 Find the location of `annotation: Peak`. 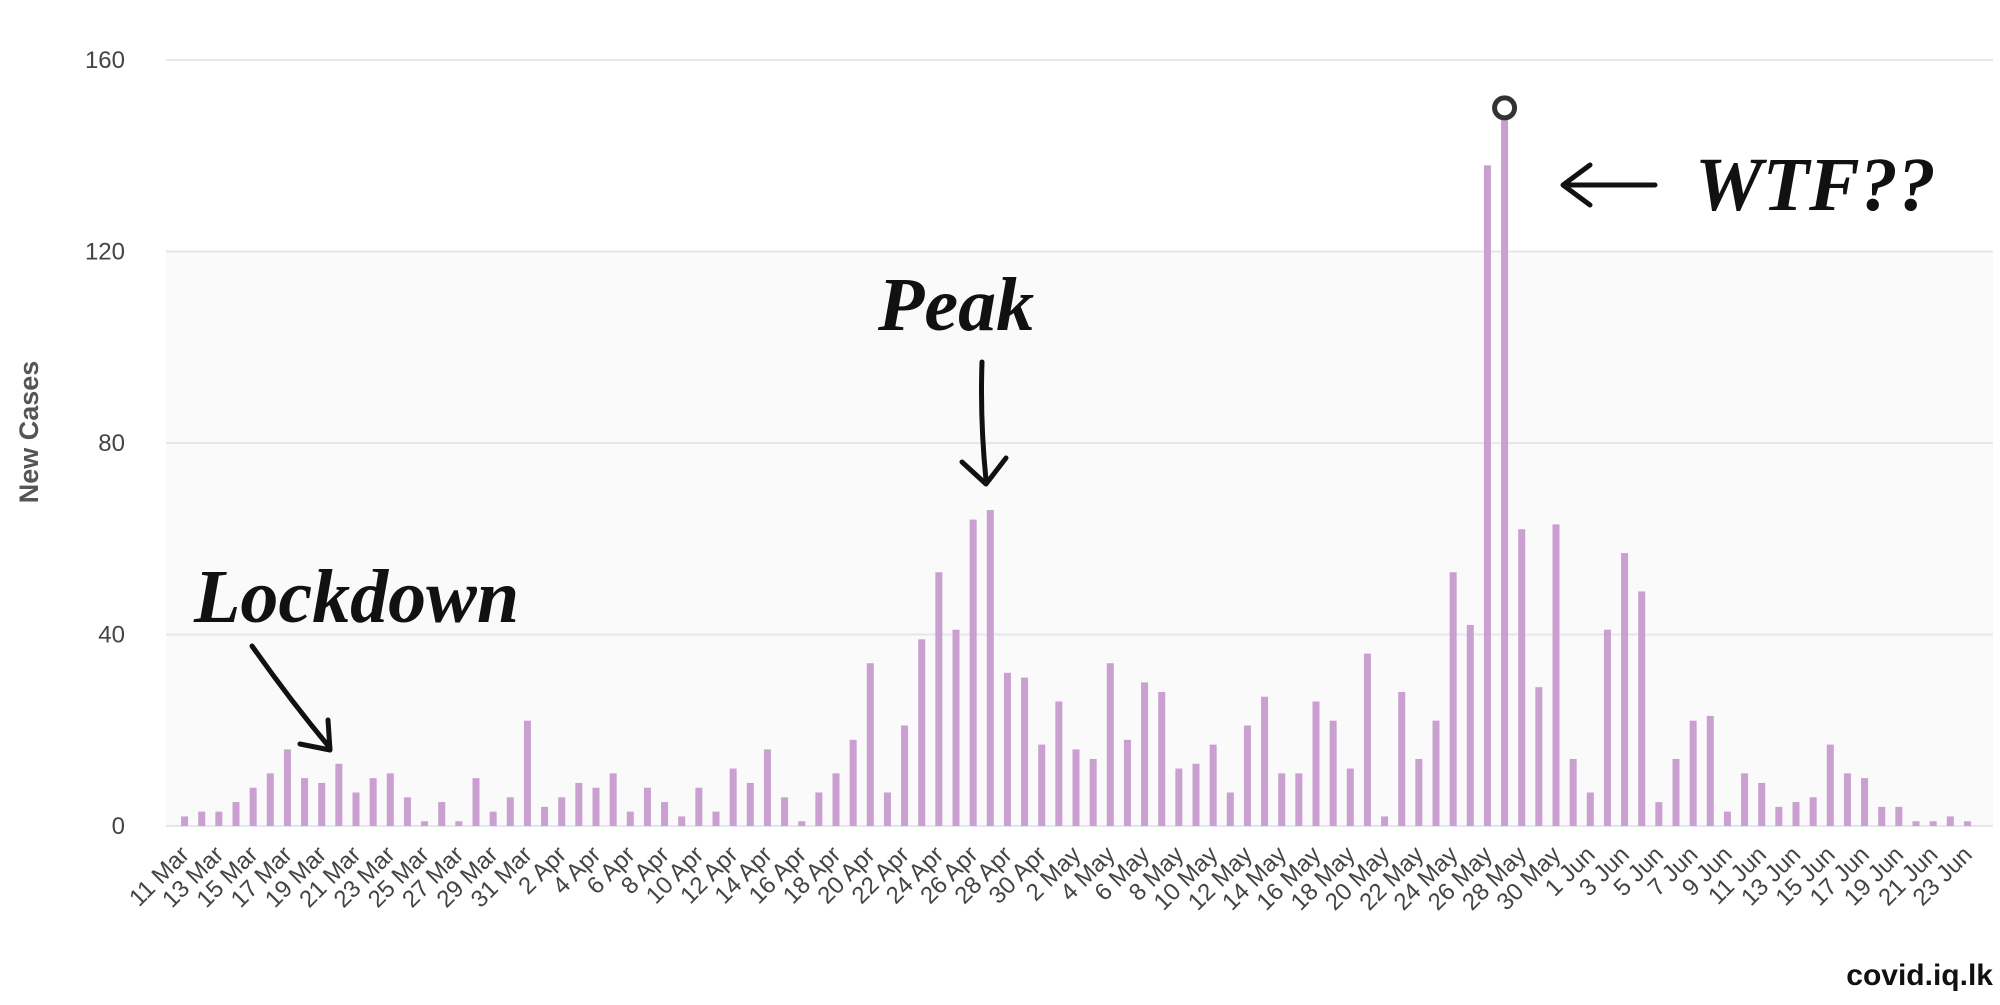

annotation: Peak is located at coordinates (955, 305).